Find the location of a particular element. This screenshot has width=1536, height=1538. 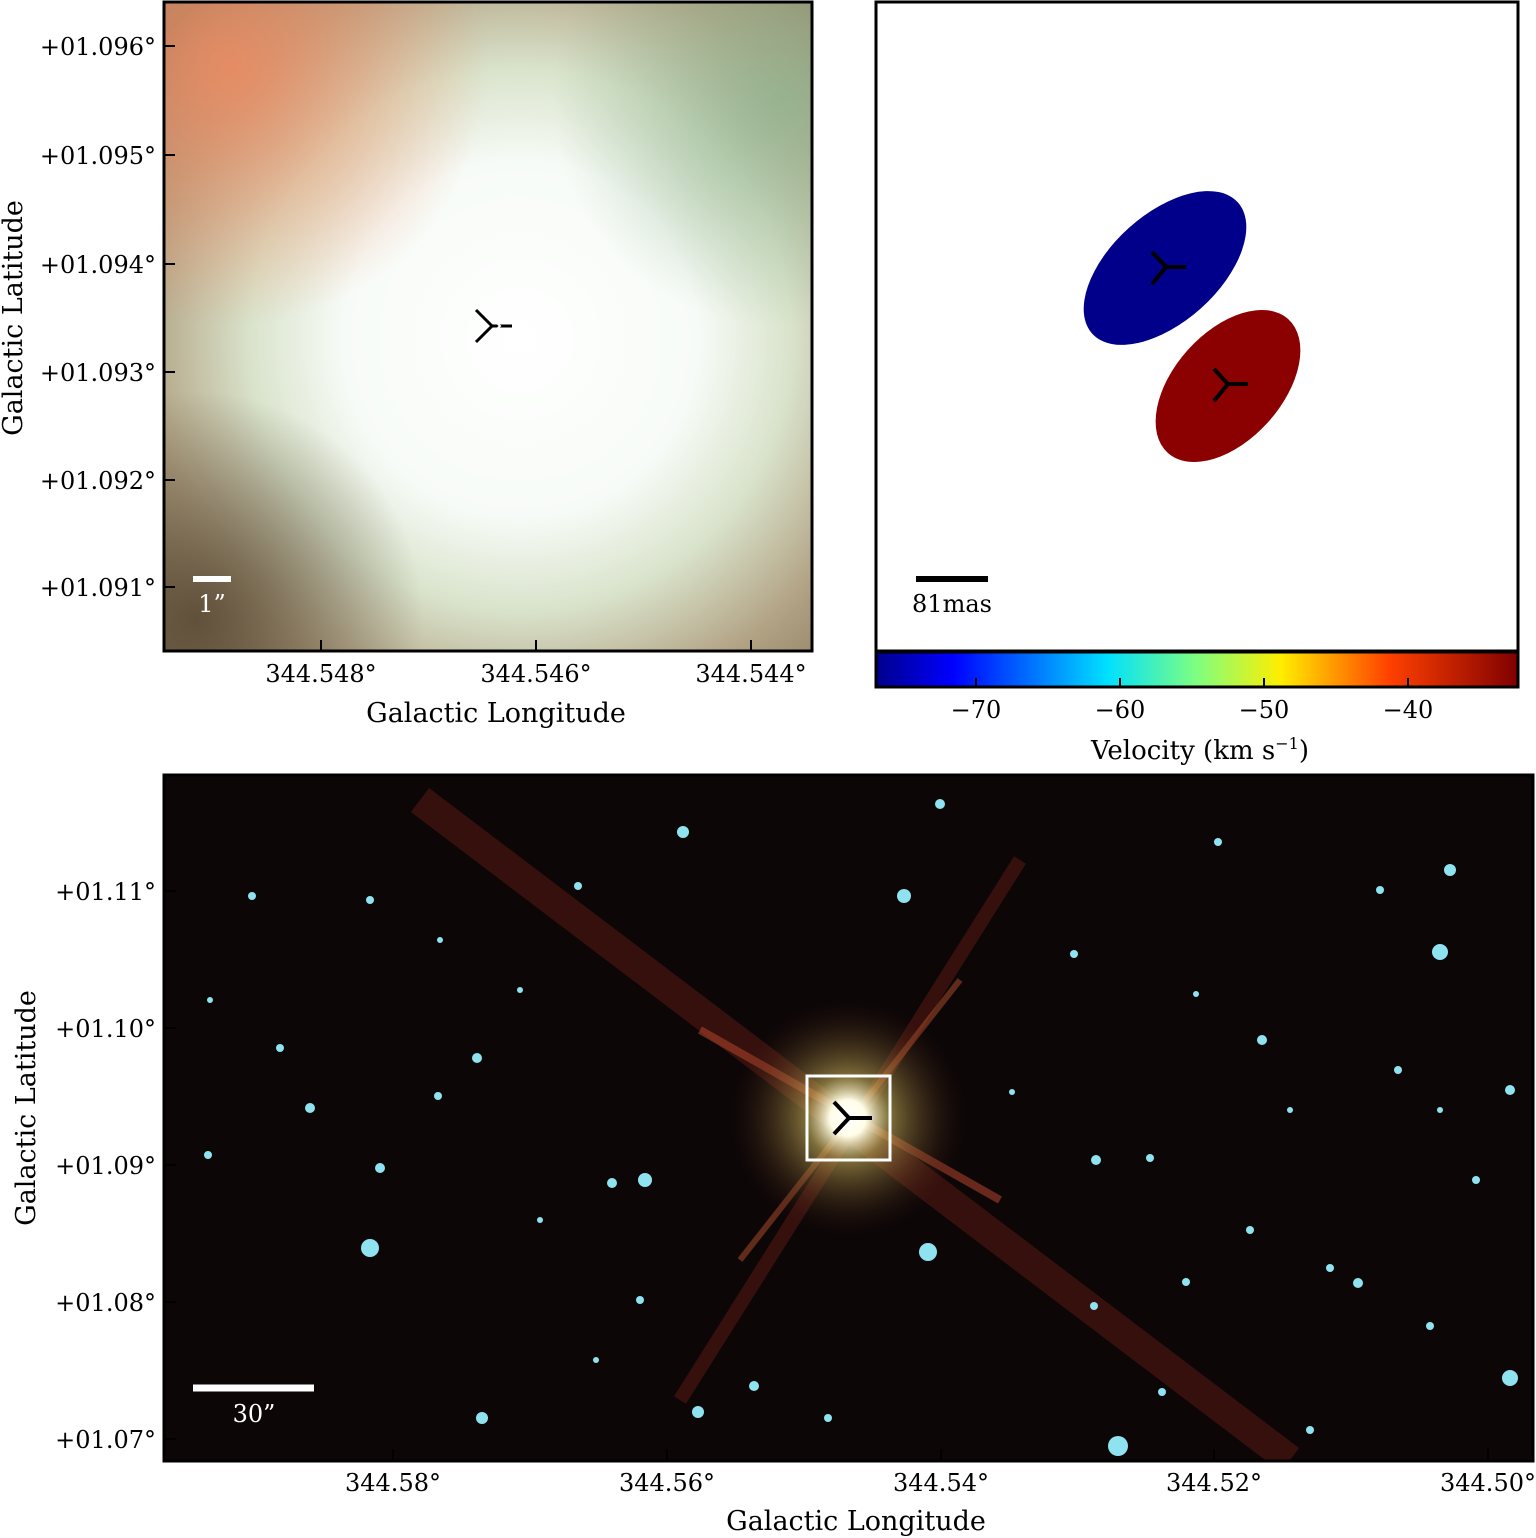

panel-a-y-tick: +01.092° is located at coordinates (98, 481).